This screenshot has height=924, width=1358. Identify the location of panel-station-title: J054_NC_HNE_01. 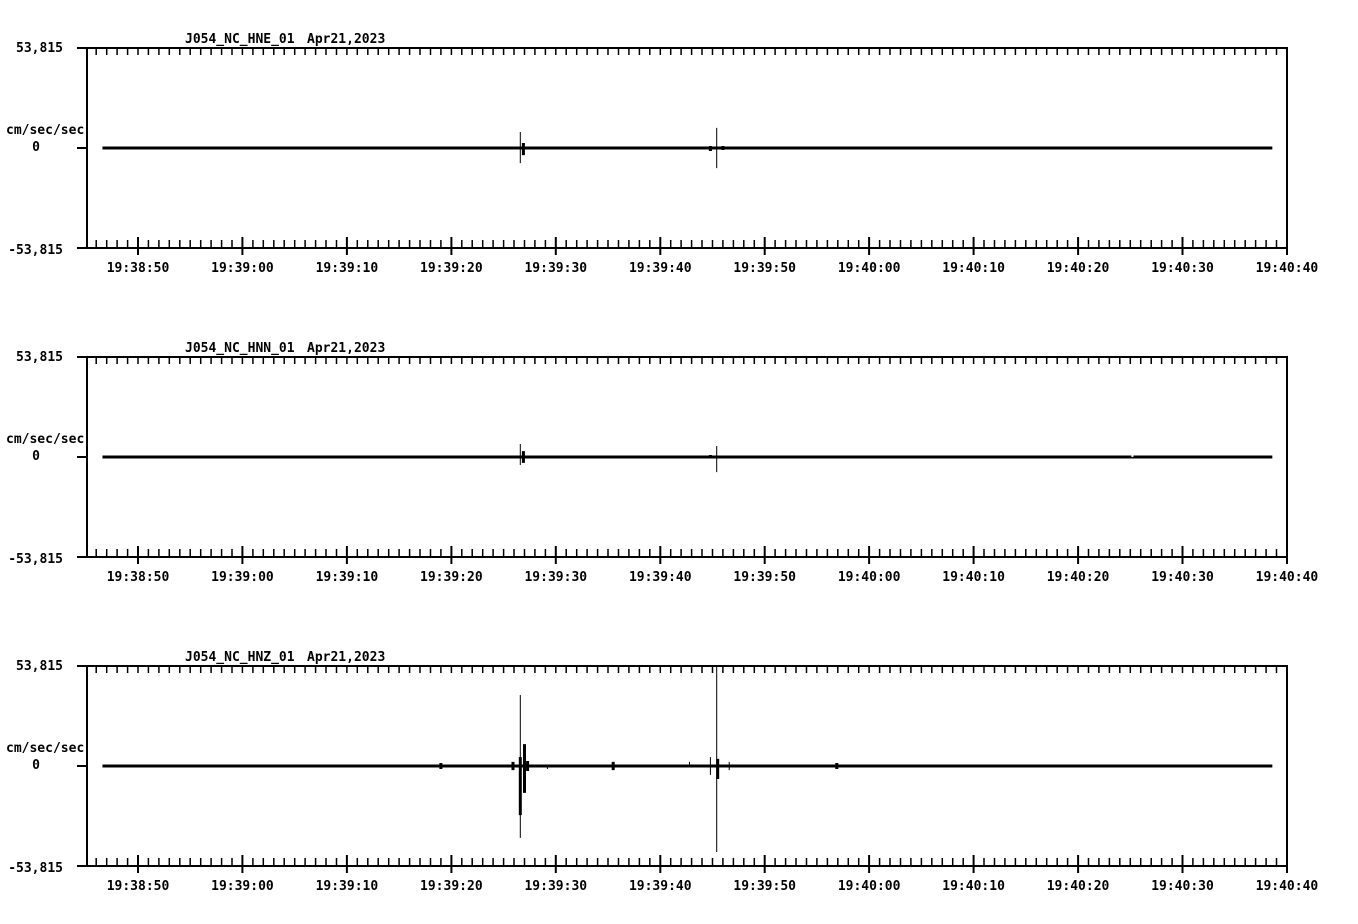
(240, 39).